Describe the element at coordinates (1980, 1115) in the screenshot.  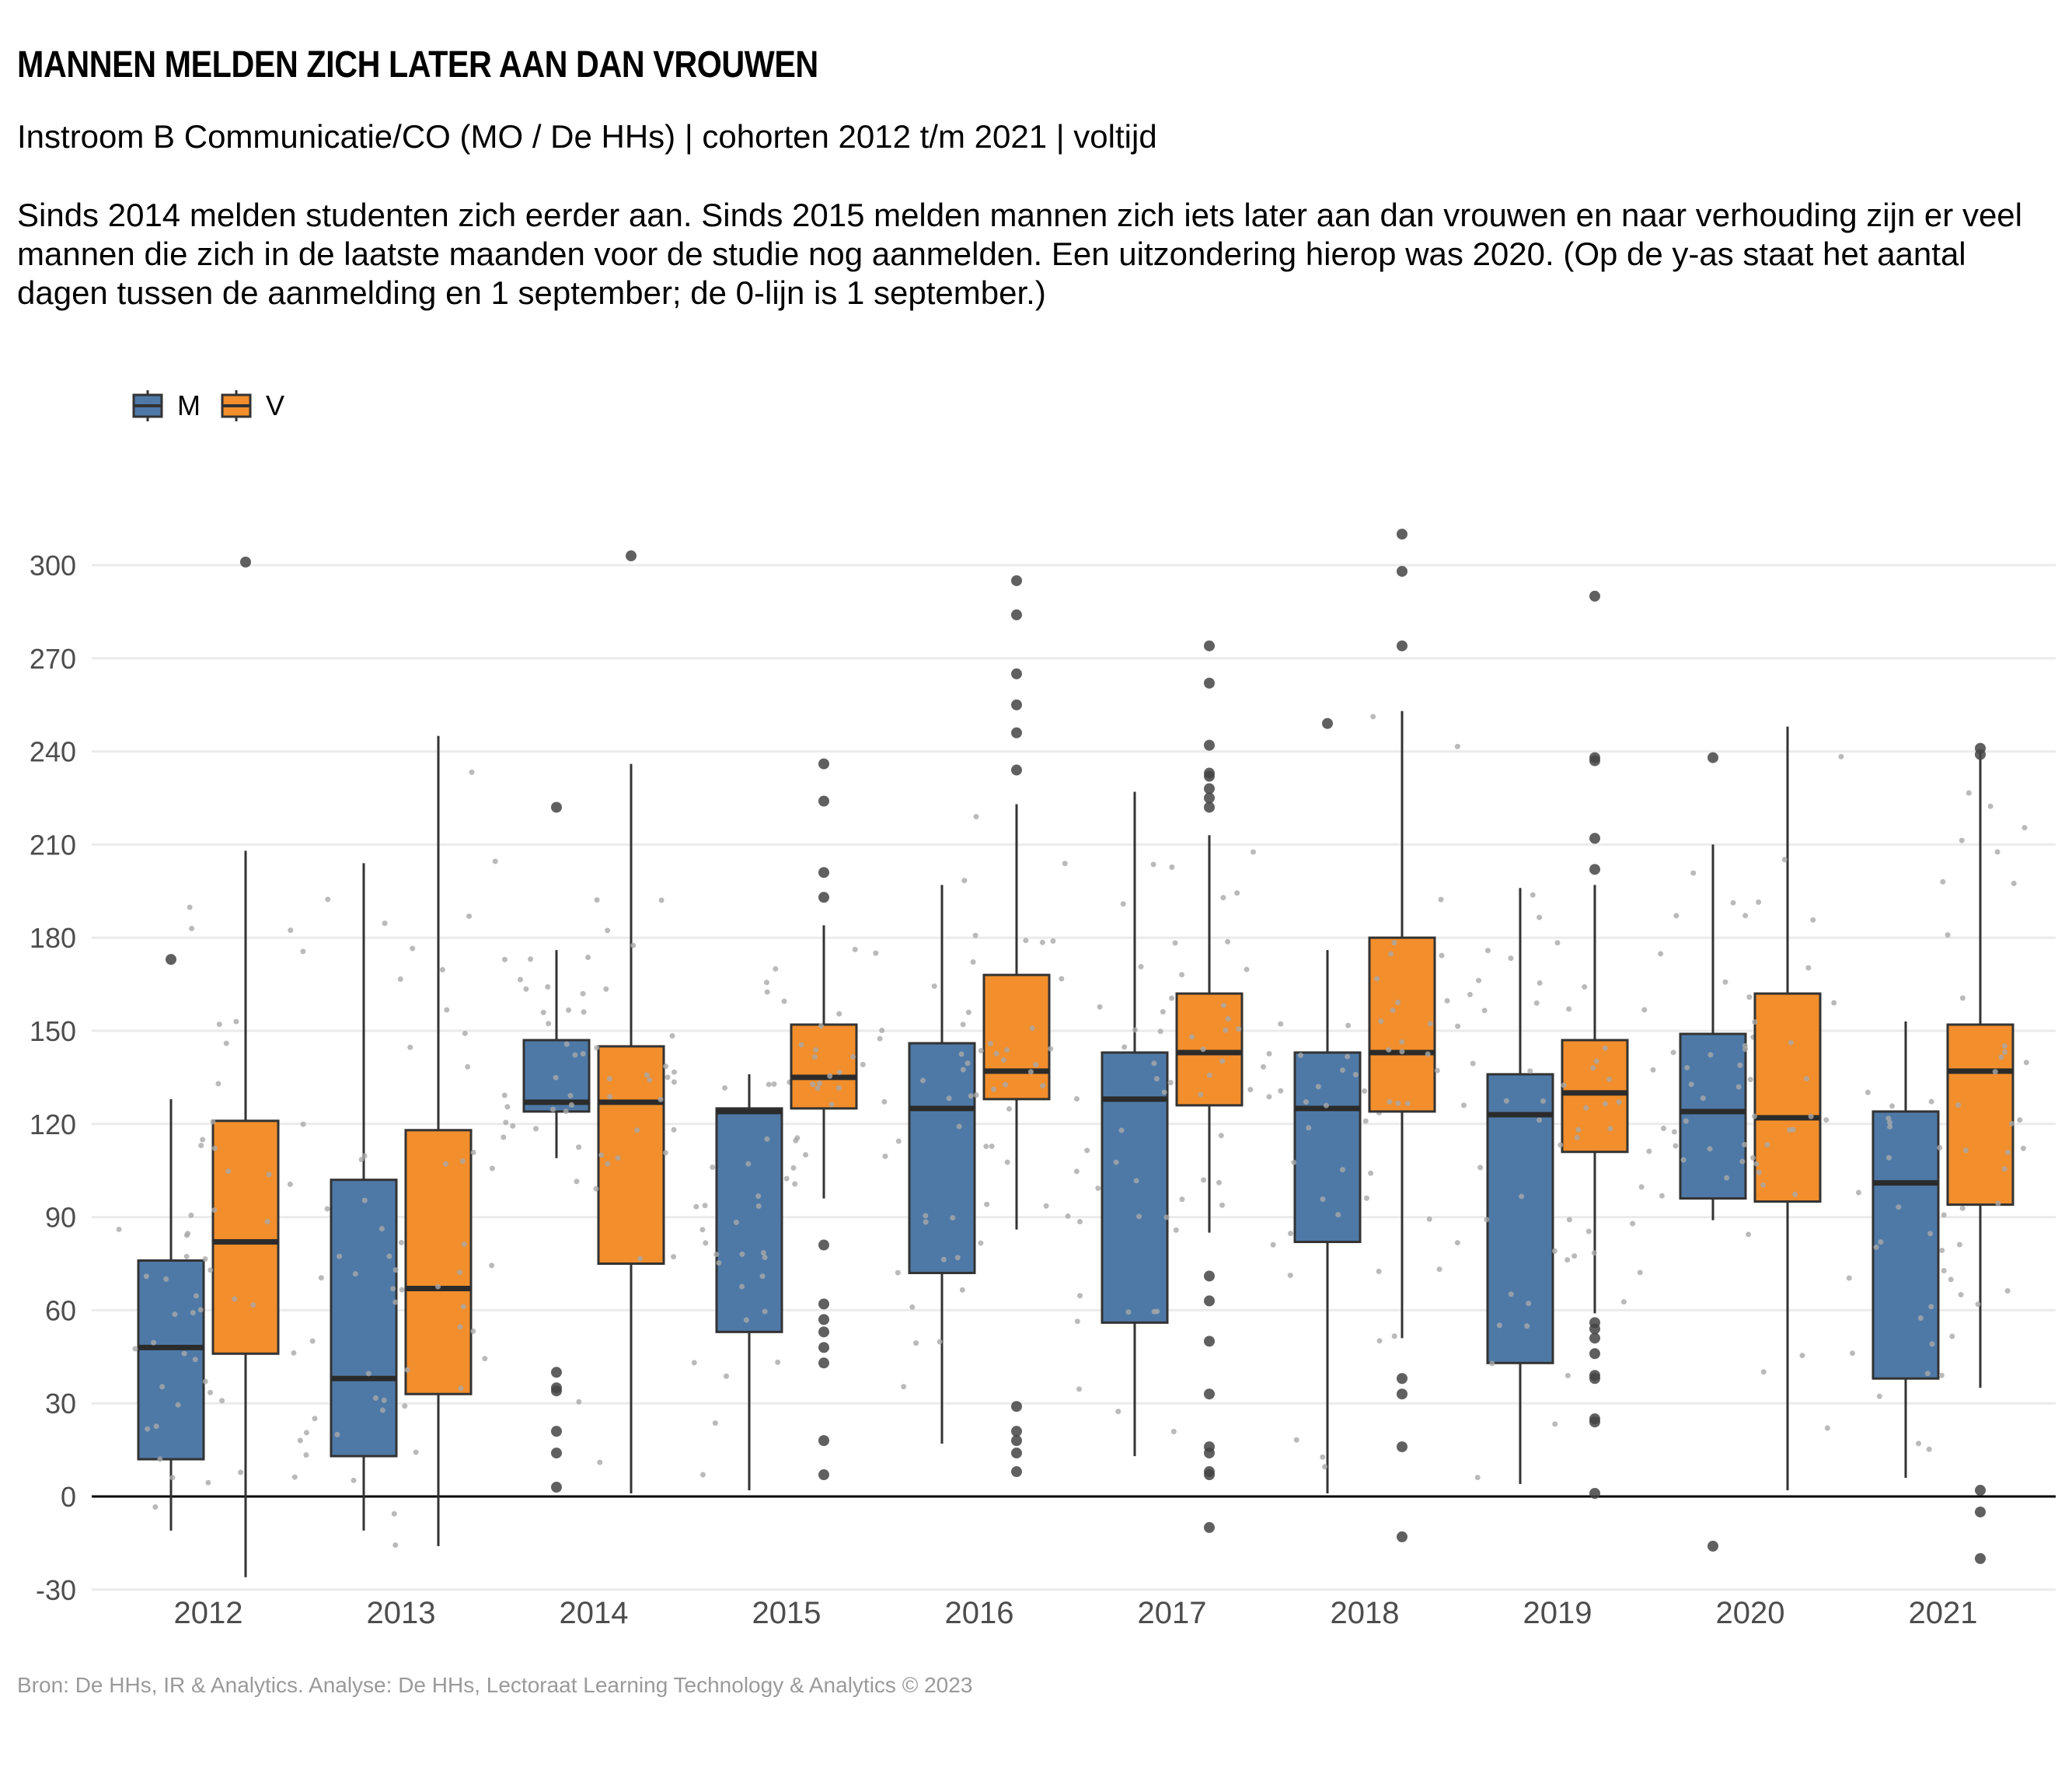
I see `box-v-2021` at that location.